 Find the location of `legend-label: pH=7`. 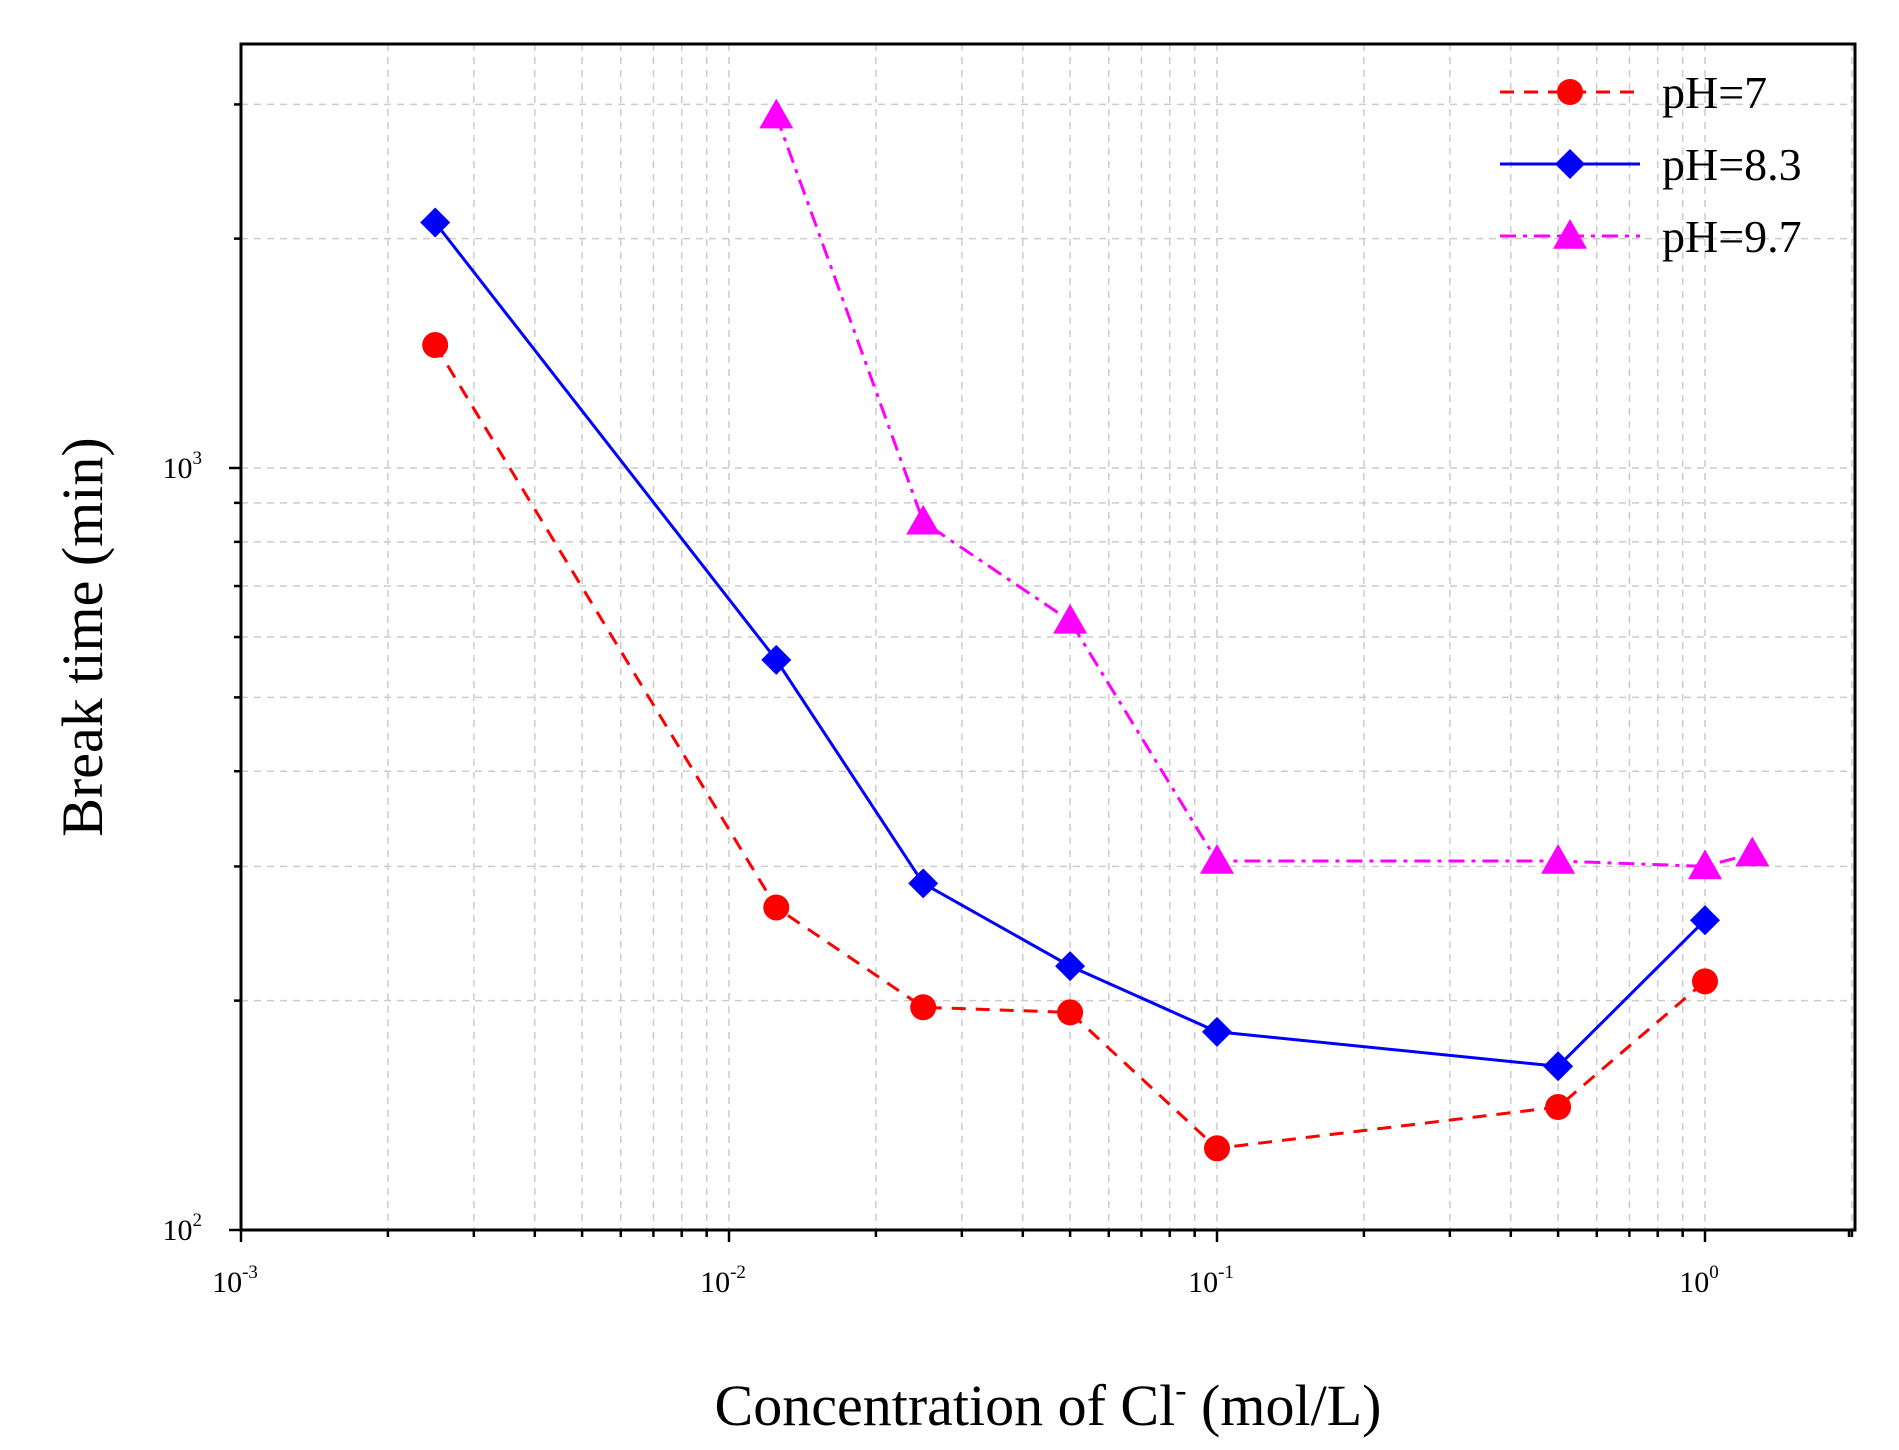

legend-label: pH=7 is located at coordinates (1714, 92).